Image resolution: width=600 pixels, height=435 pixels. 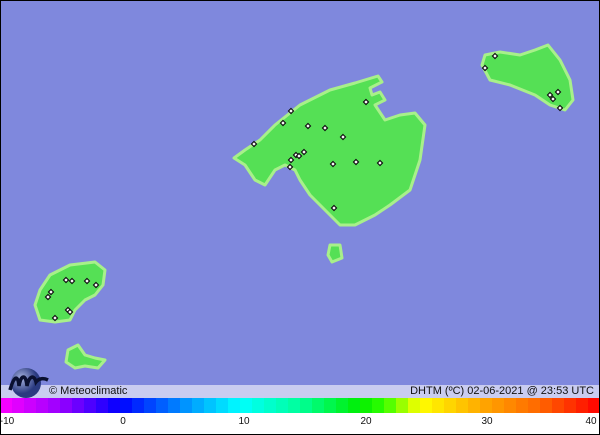 What do you see at coordinates (335, 253) in the screenshot?
I see `island-cabrera` at bounding box center [335, 253].